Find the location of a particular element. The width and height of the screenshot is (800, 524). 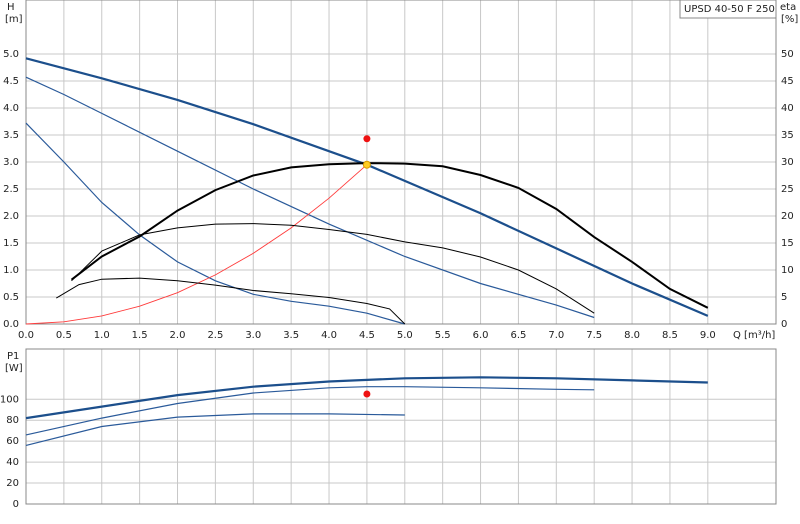

y2-tick-label: 35 is located at coordinates (787, 135).